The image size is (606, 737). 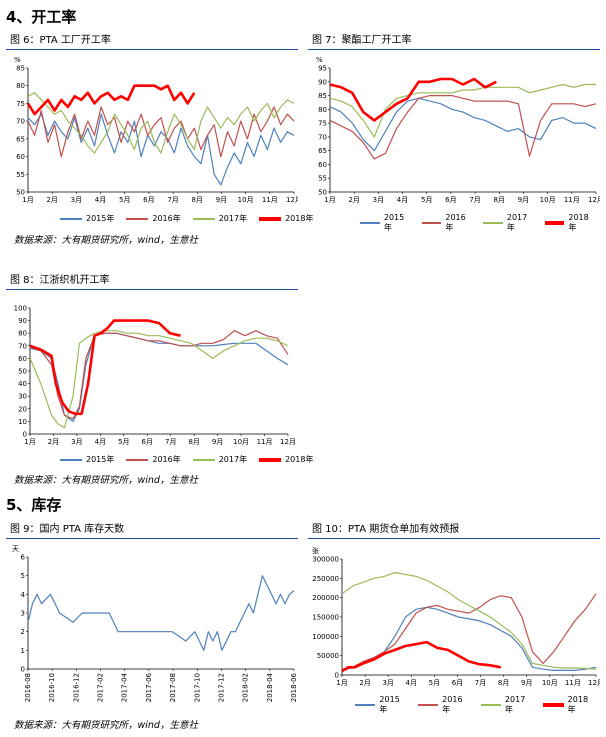 I want to click on x-tick-label: 2017-06, so click(x=149, y=687).